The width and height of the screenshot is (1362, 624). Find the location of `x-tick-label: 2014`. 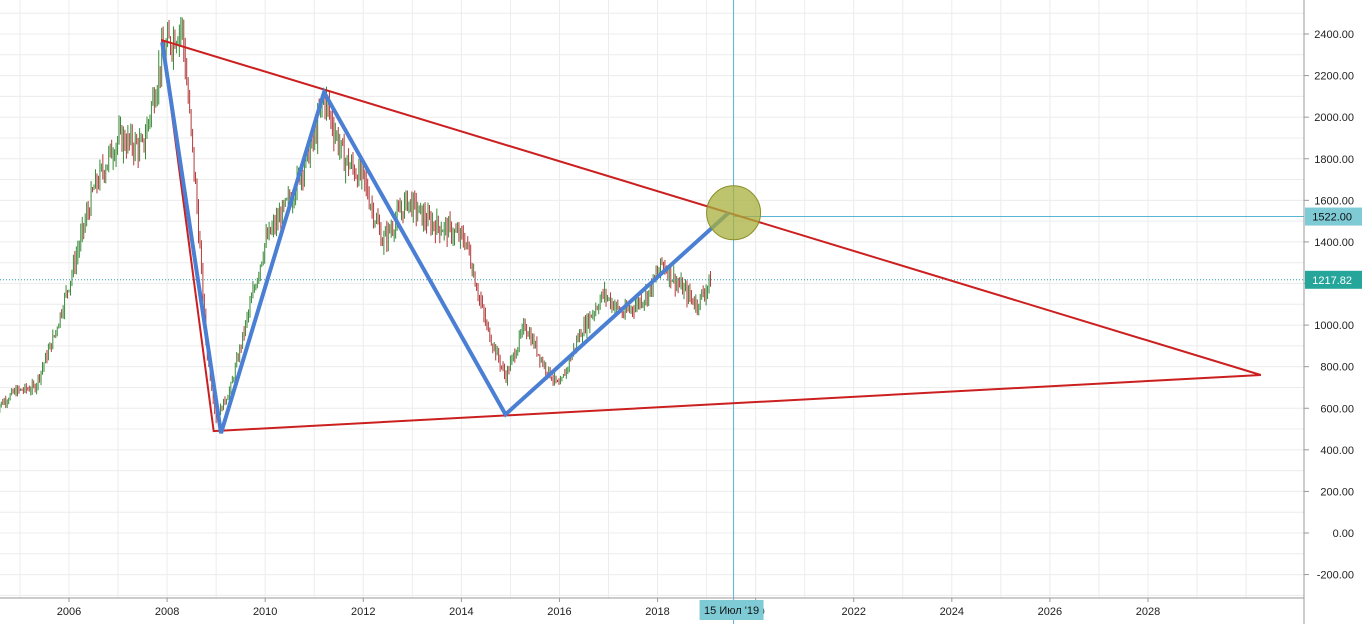

x-tick-label: 2014 is located at coordinates (461, 612).